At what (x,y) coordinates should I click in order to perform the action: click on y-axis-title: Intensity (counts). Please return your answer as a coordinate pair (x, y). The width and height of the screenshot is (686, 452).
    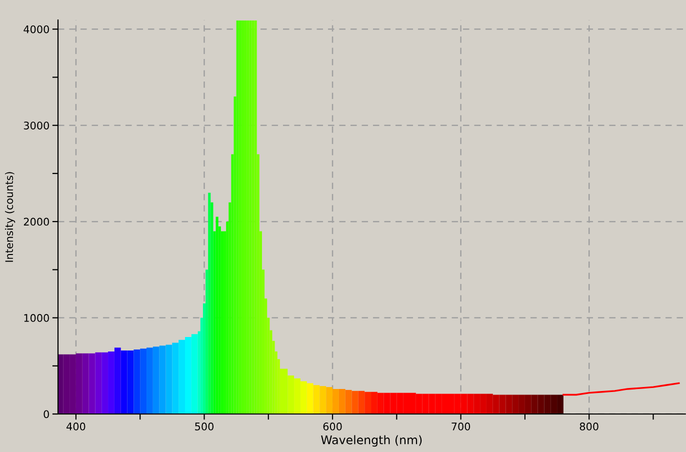
    Looking at the image, I should click on (10, 217).